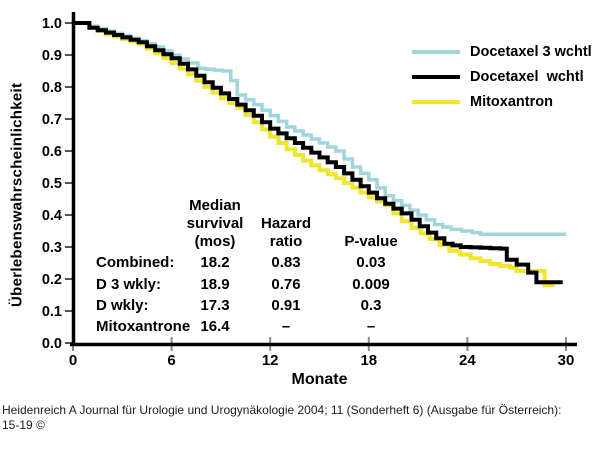  Describe the element at coordinates (215, 305) in the screenshot. I see `cell-median: 17.3` at that location.